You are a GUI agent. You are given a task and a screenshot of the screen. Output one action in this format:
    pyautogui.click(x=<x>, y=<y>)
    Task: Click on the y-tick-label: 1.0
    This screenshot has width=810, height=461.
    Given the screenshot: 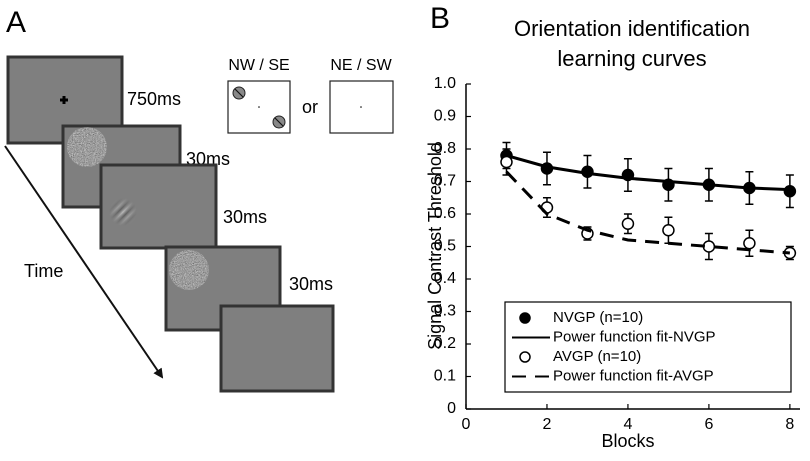 What is the action you would take?
    pyautogui.click(x=445, y=83)
    